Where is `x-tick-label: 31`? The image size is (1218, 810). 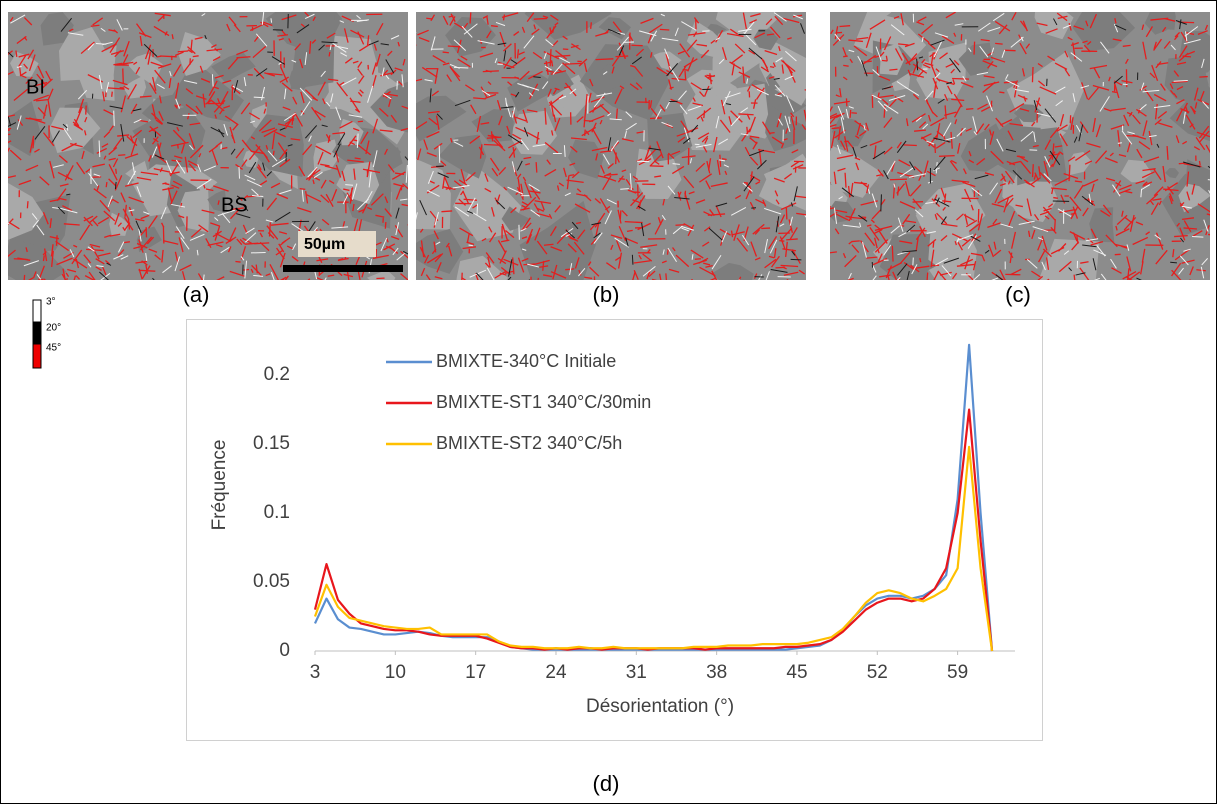
x-tick-label: 31 is located at coordinates (636, 672).